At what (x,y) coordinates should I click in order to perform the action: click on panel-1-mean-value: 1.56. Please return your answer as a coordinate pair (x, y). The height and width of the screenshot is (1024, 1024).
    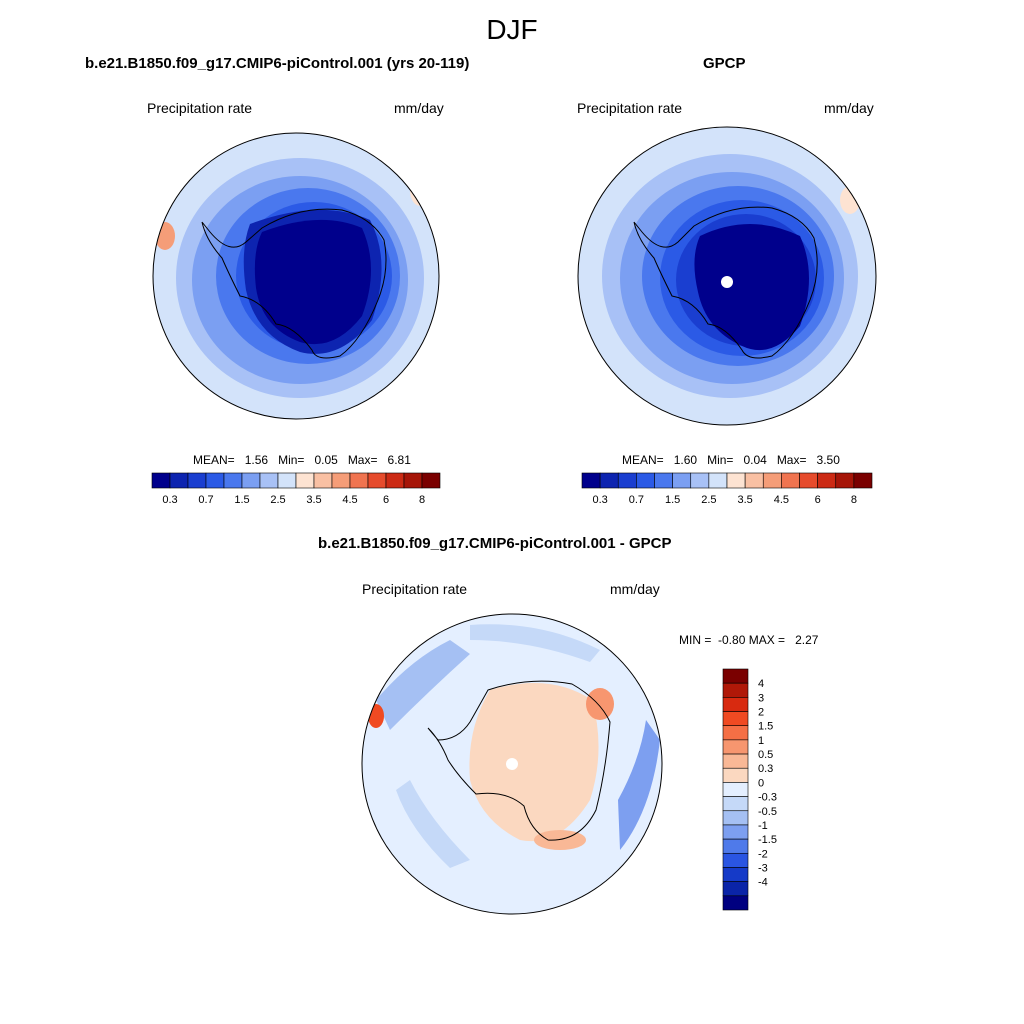
    Looking at the image, I should click on (256, 460).